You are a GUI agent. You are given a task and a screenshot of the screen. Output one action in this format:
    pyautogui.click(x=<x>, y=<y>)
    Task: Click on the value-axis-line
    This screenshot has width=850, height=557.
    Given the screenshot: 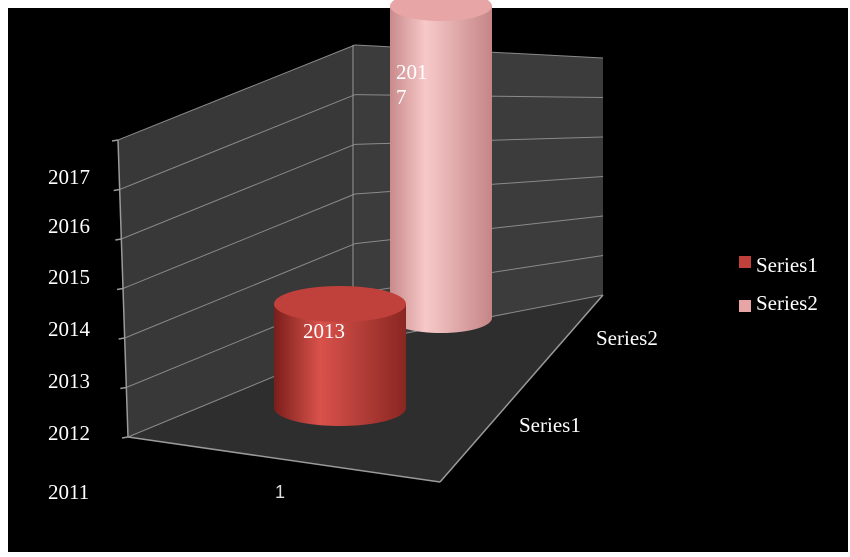 What is the action you would take?
    pyautogui.click(x=123, y=288)
    